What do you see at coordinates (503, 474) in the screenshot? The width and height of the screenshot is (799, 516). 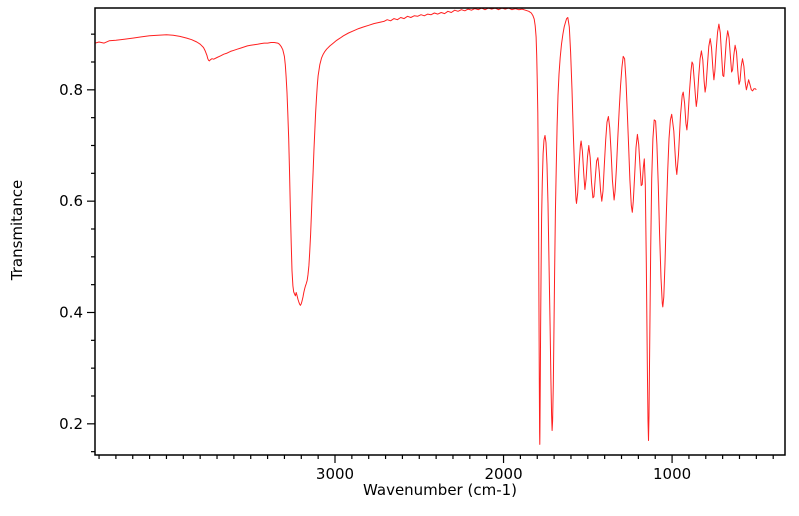 I see `x-tick-label: 2000` at bounding box center [503, 474].